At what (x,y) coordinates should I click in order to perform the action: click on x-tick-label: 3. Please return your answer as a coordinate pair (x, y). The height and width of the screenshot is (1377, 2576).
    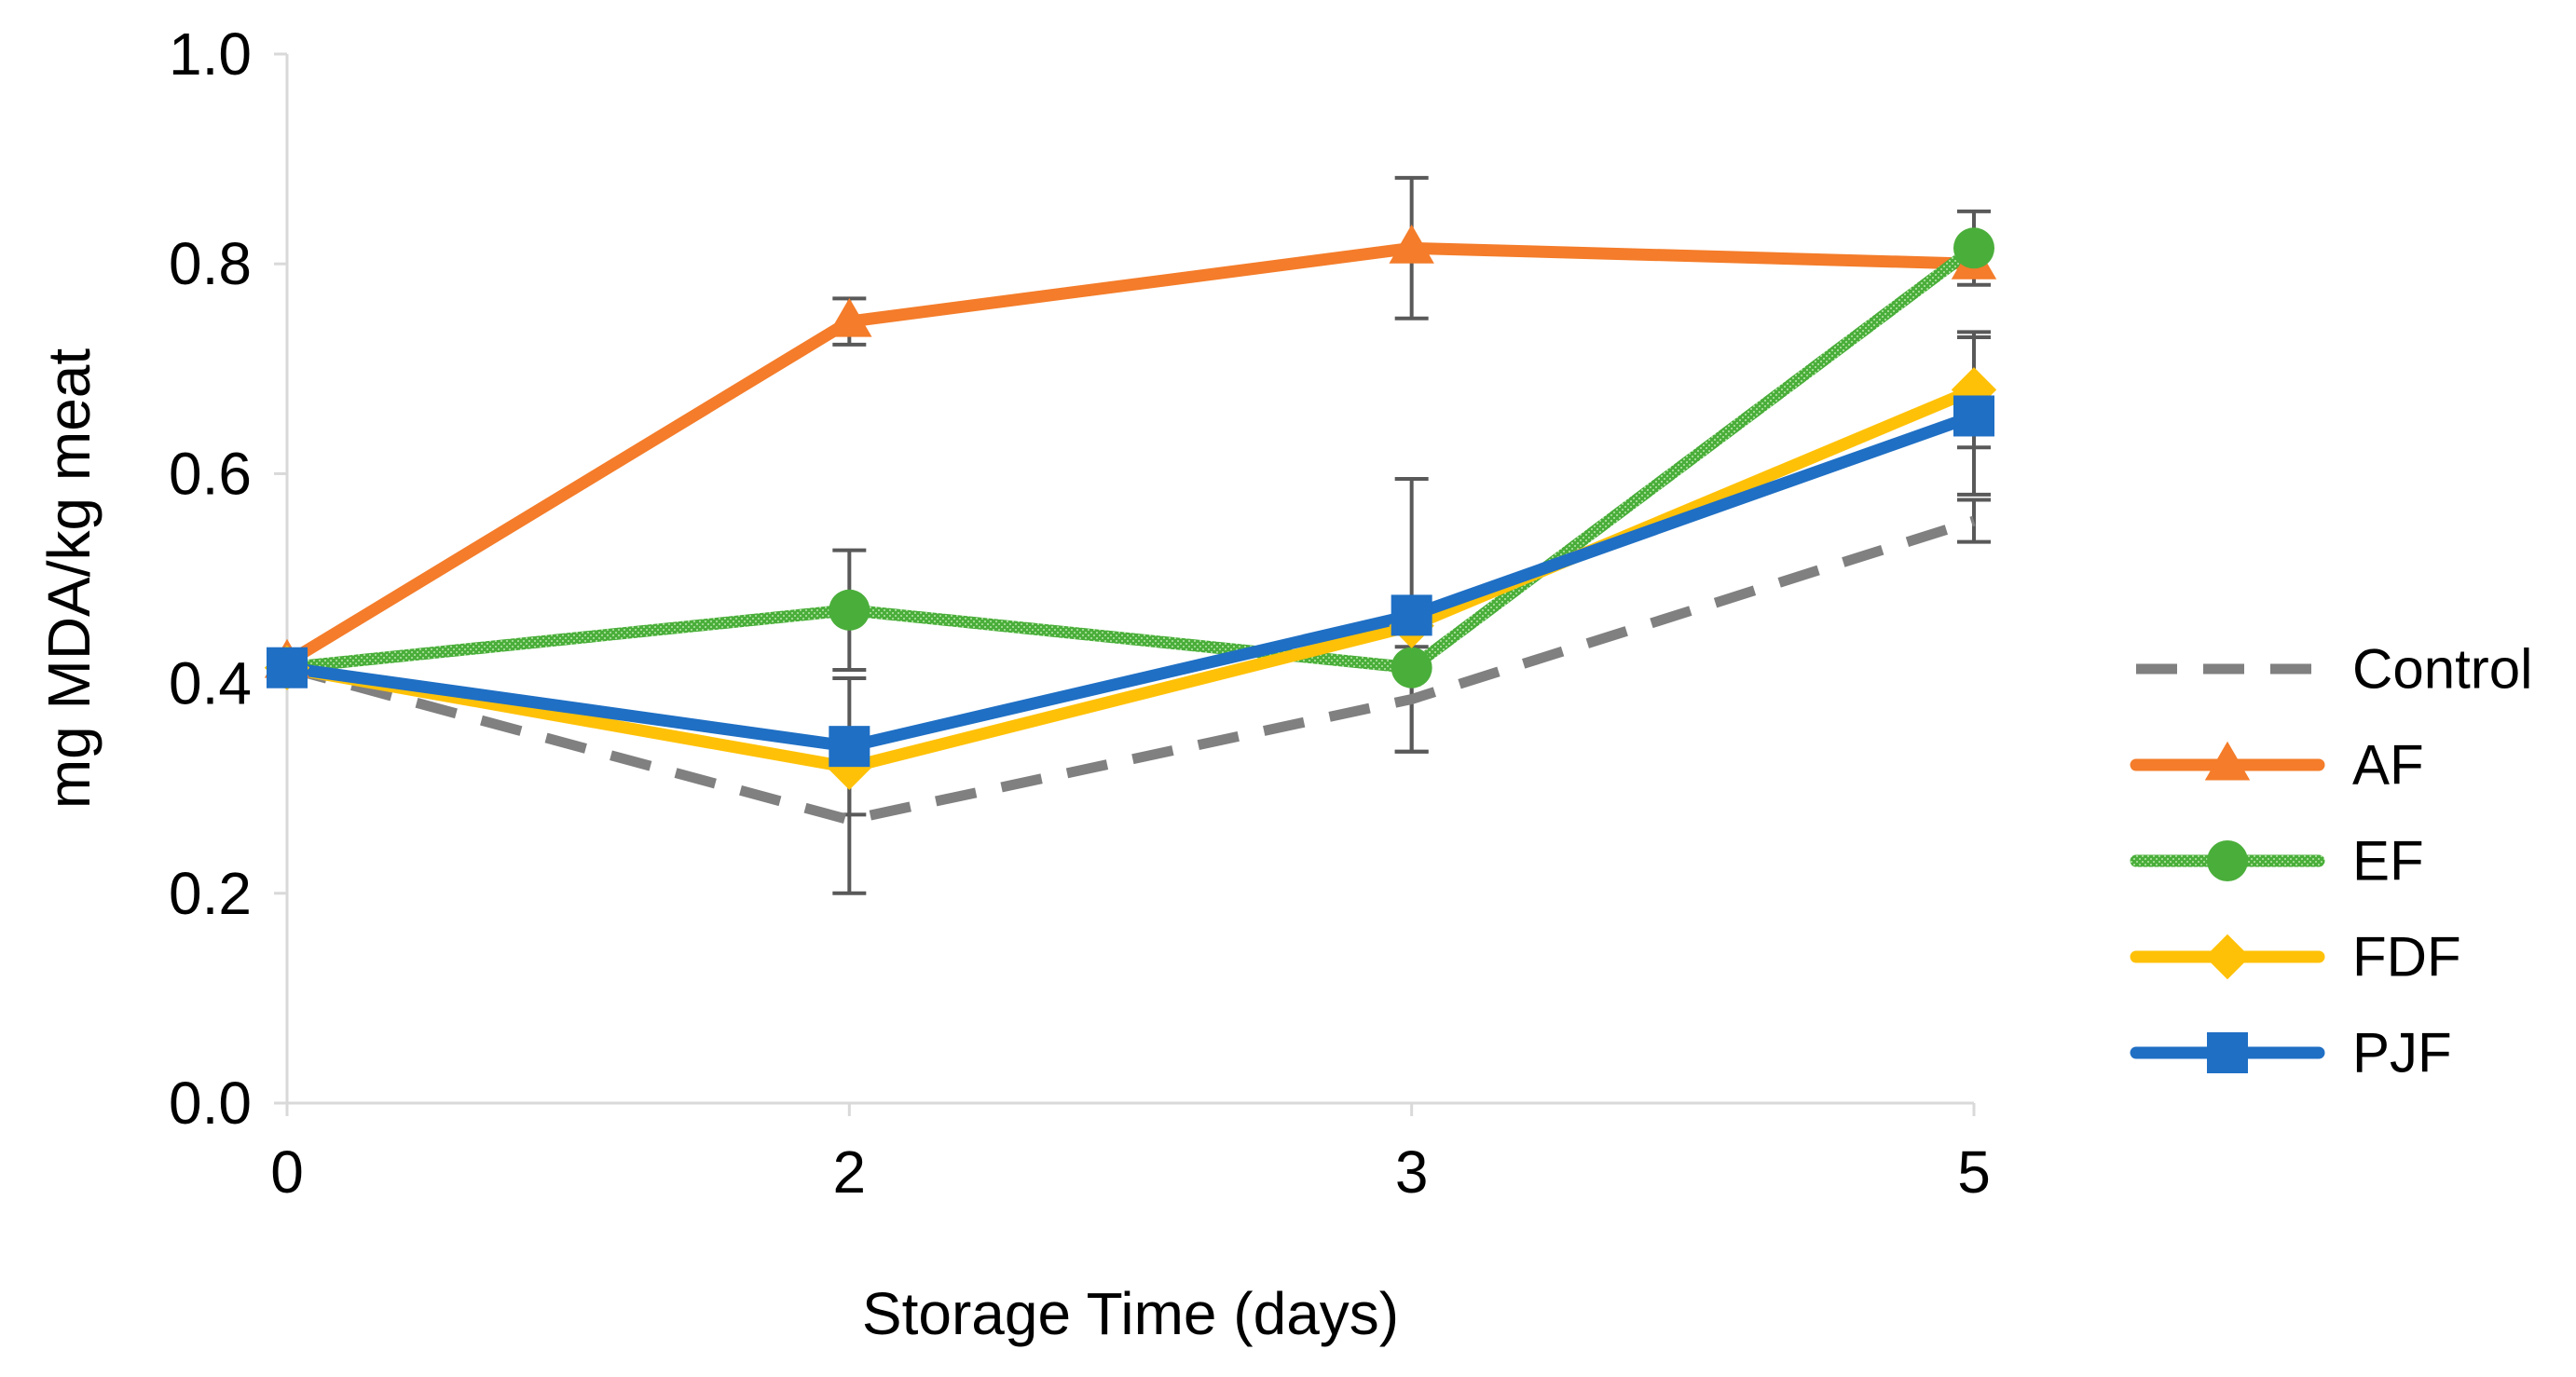
    Looking at the image, I should click on (1412, 1172).